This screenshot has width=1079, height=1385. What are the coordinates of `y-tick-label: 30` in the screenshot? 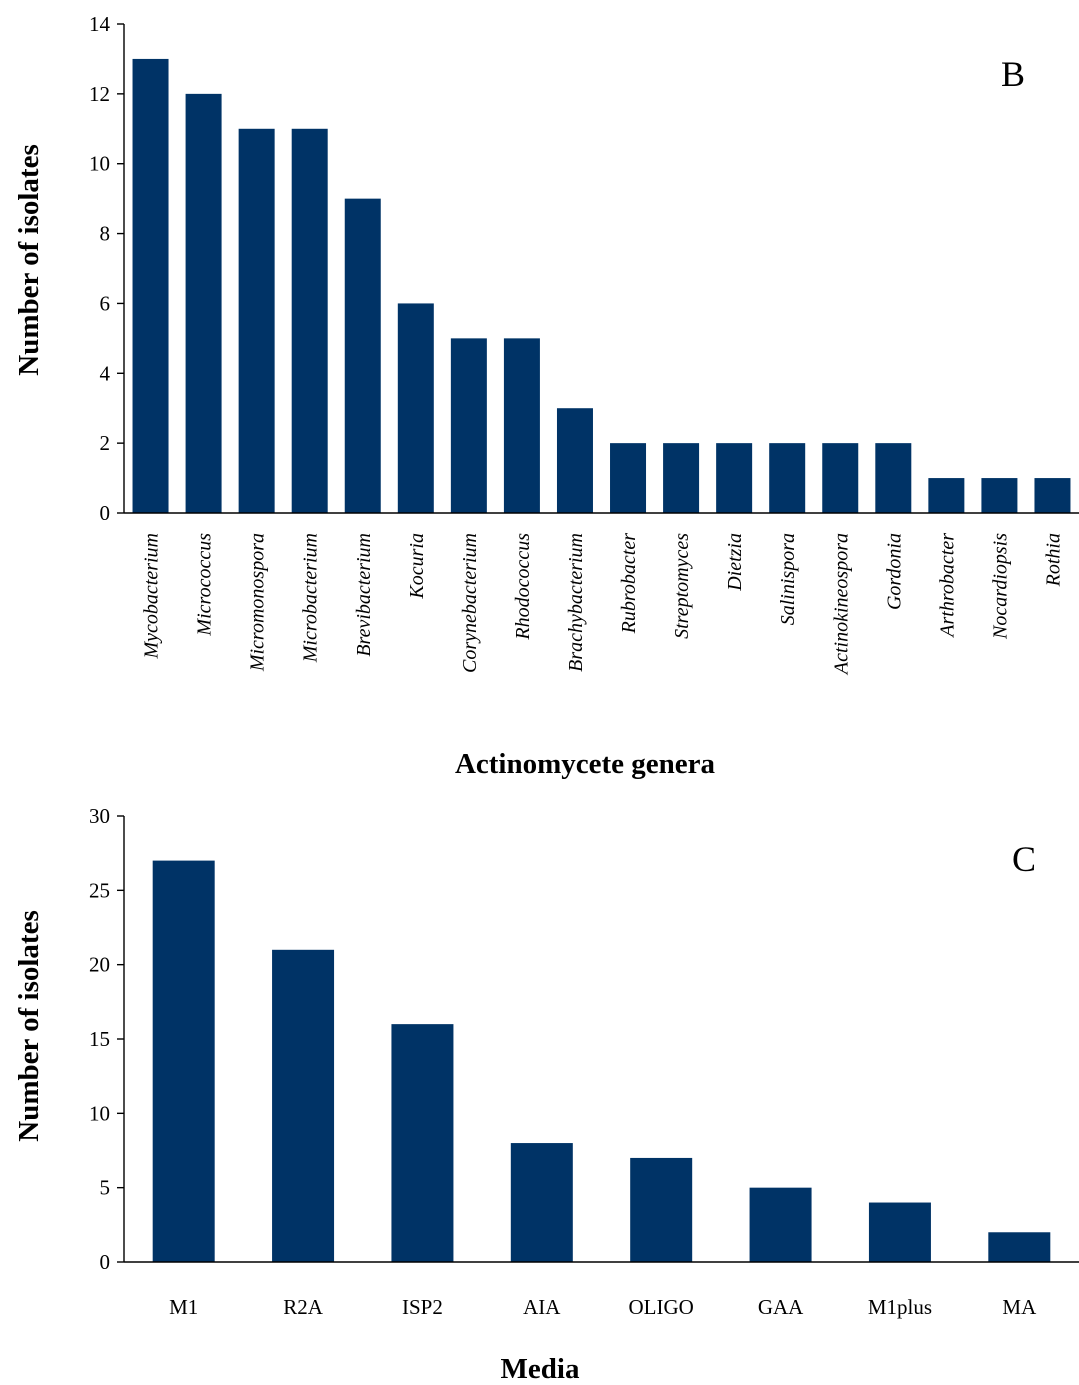 It's located at (99, 816).